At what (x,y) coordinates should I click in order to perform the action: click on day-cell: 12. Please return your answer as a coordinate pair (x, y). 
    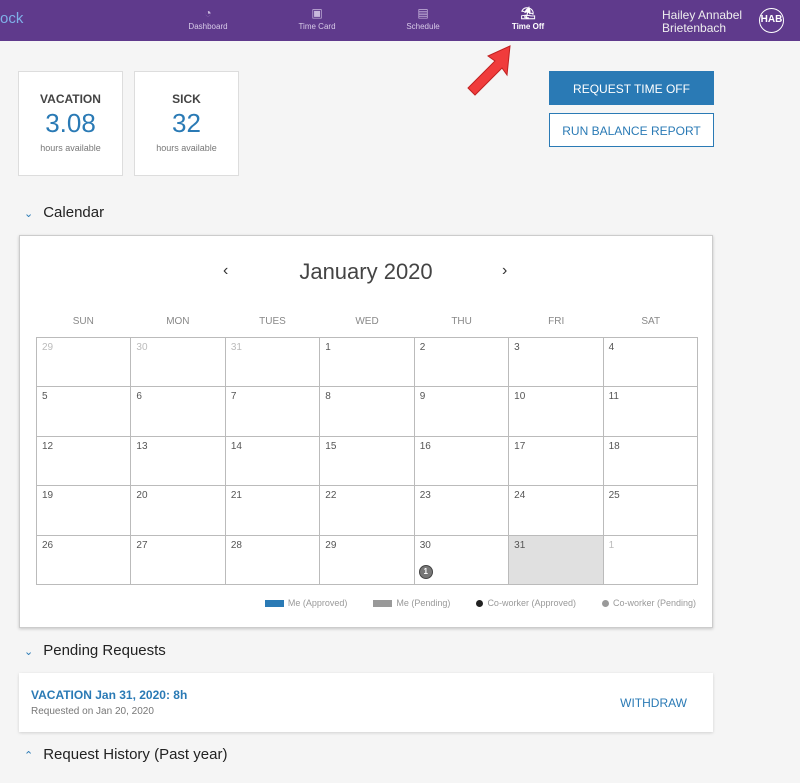
    Looking at the image, I should click on (84, 461).